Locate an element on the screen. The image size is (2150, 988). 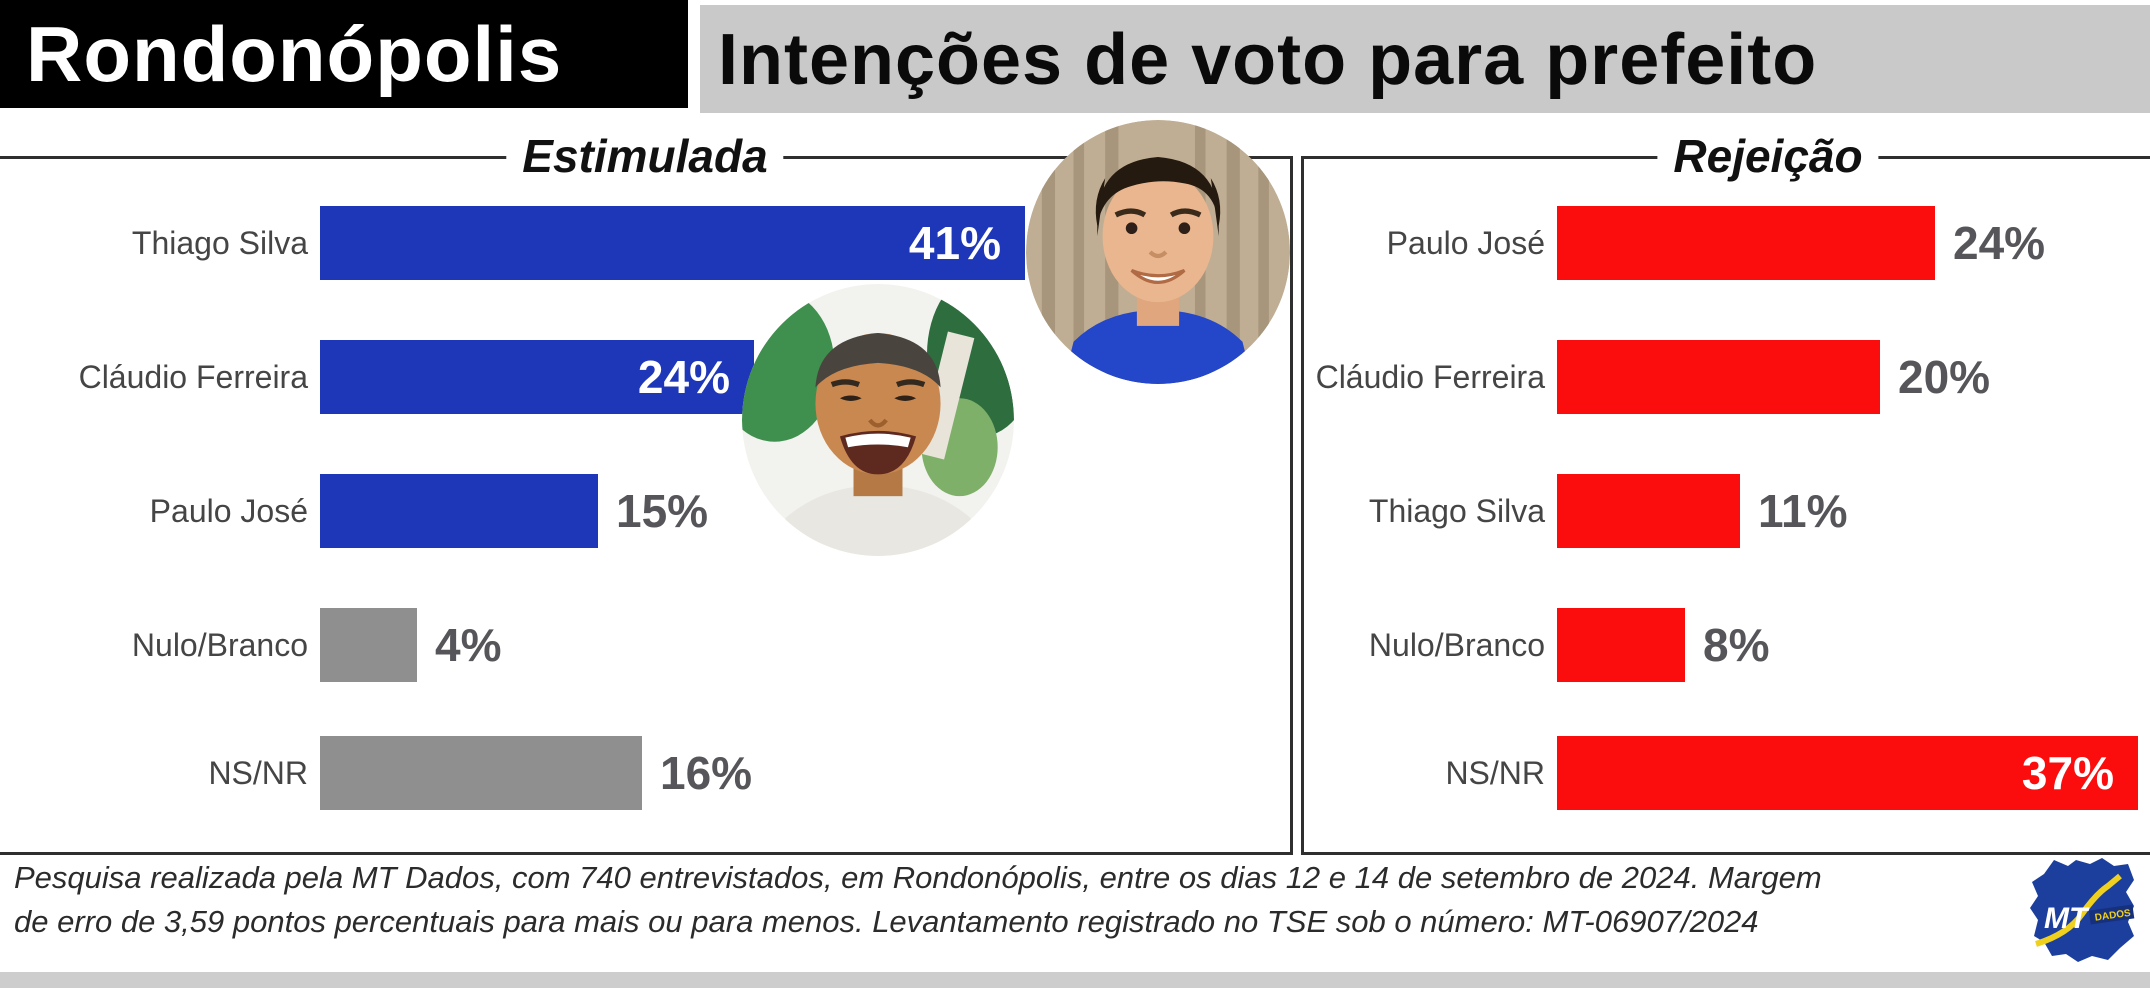
page-title: Intenções de voto para prefeito is located at coordinates (1268, 60).